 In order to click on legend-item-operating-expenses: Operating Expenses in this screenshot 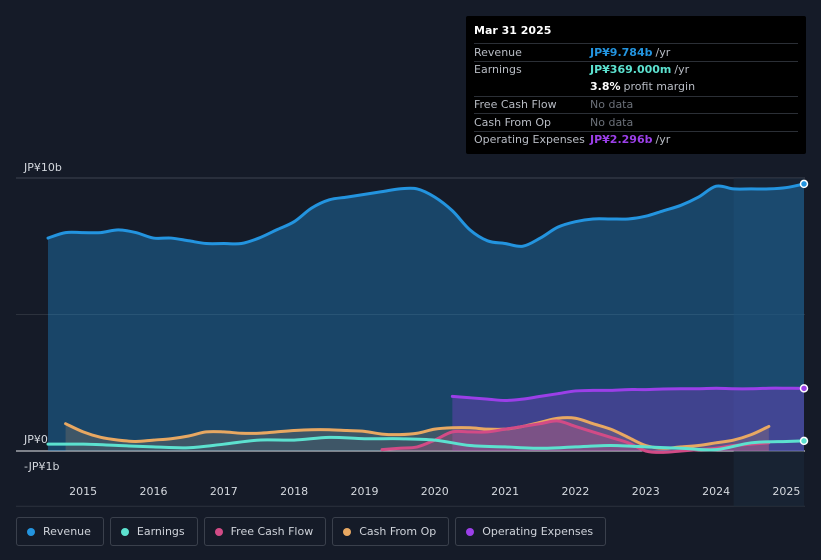, I will do `click(531, 531)`.